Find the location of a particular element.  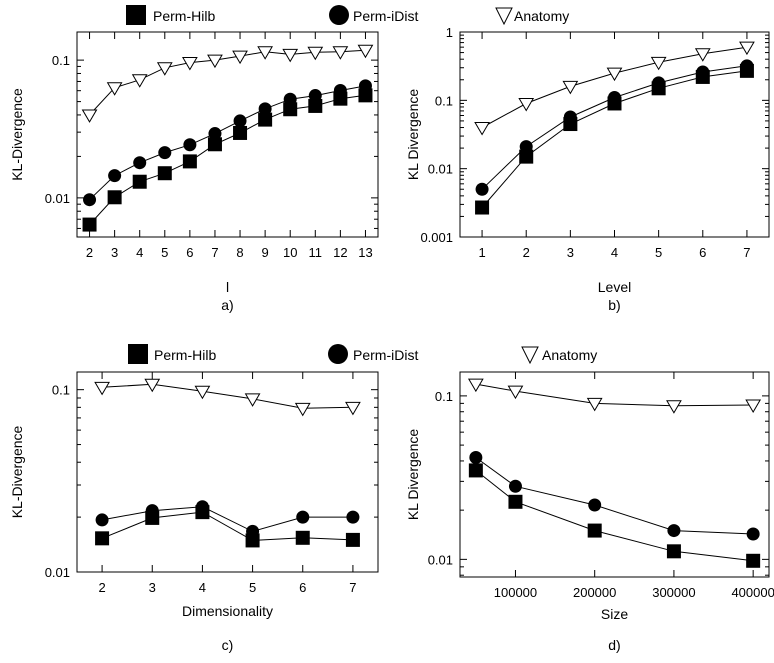

legend-label-perm-idist: Perm-iDist is located at coordinates (385, 355).